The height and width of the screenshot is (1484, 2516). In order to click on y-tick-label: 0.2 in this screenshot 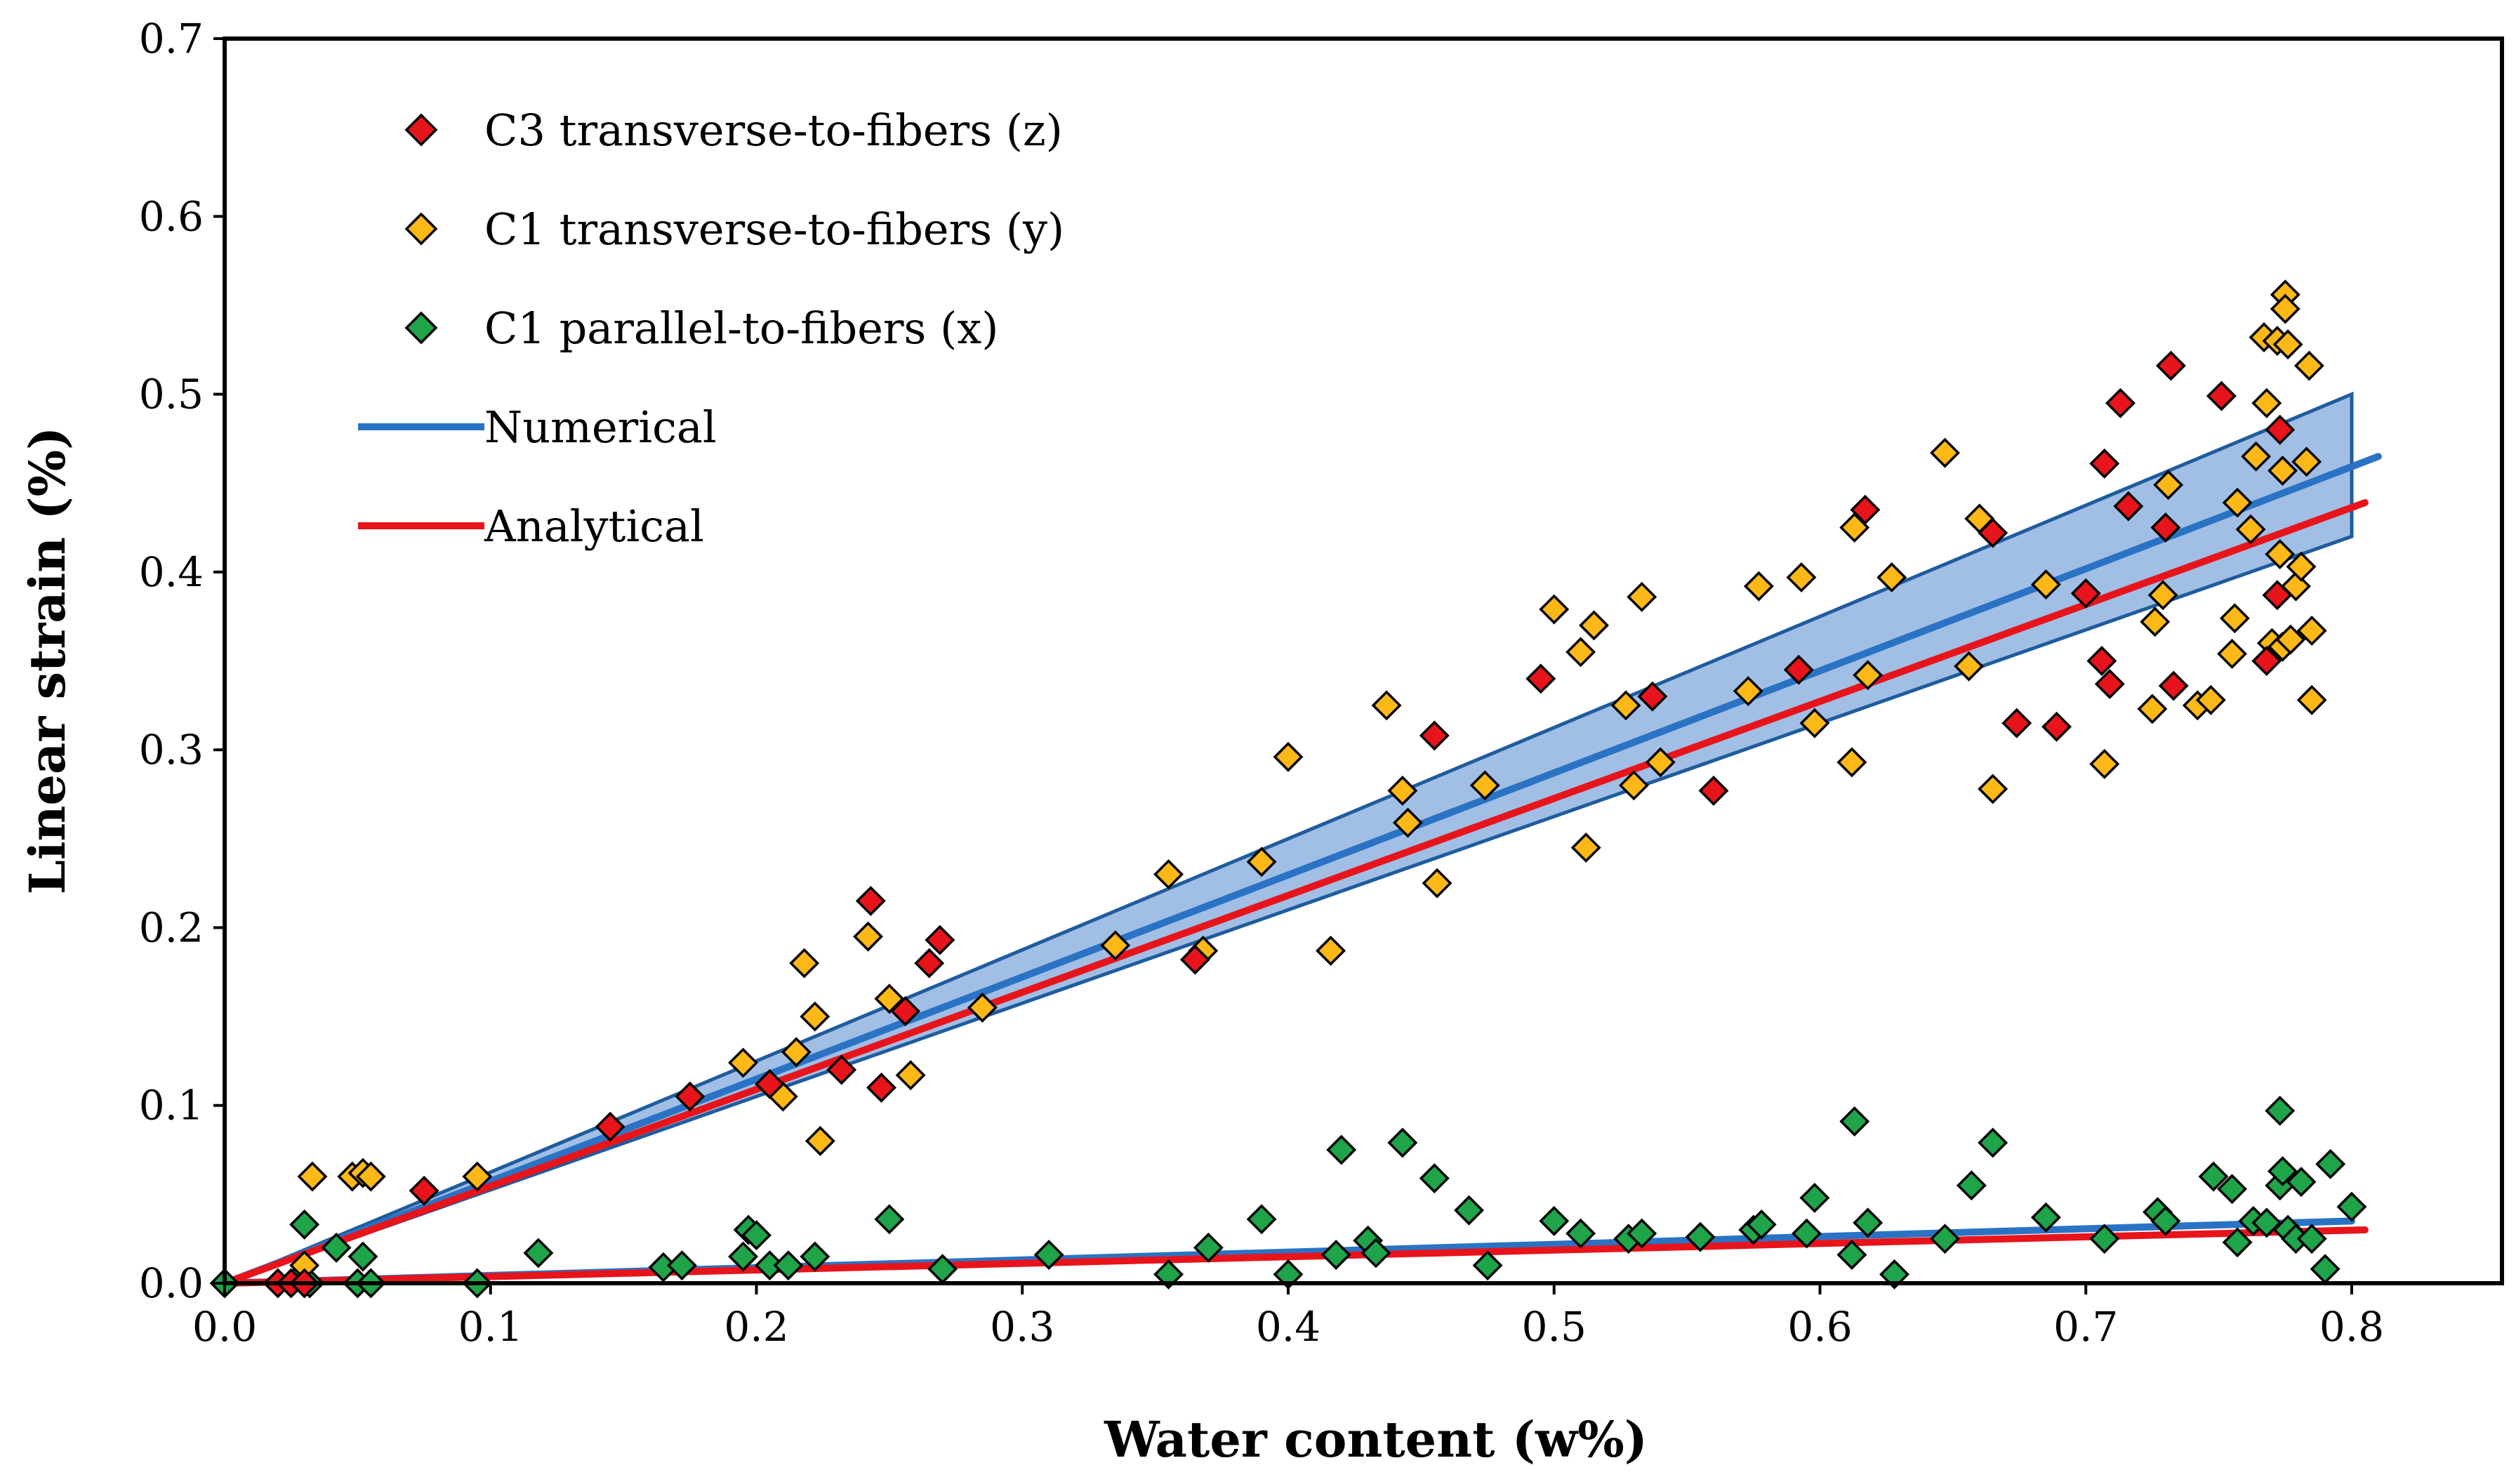, I will do `click(171, 927)`.